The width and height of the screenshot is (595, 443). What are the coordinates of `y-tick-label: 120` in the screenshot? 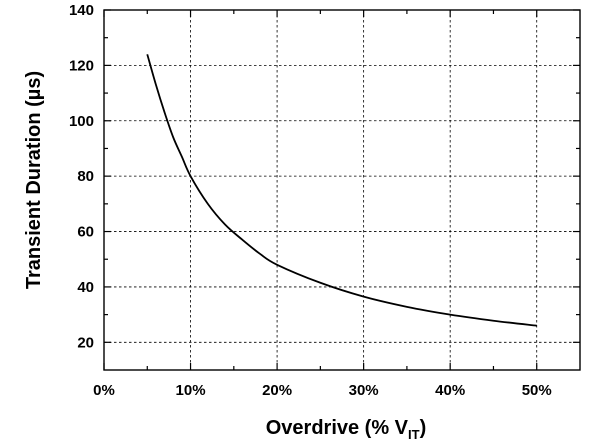 It's located at (81, 65).